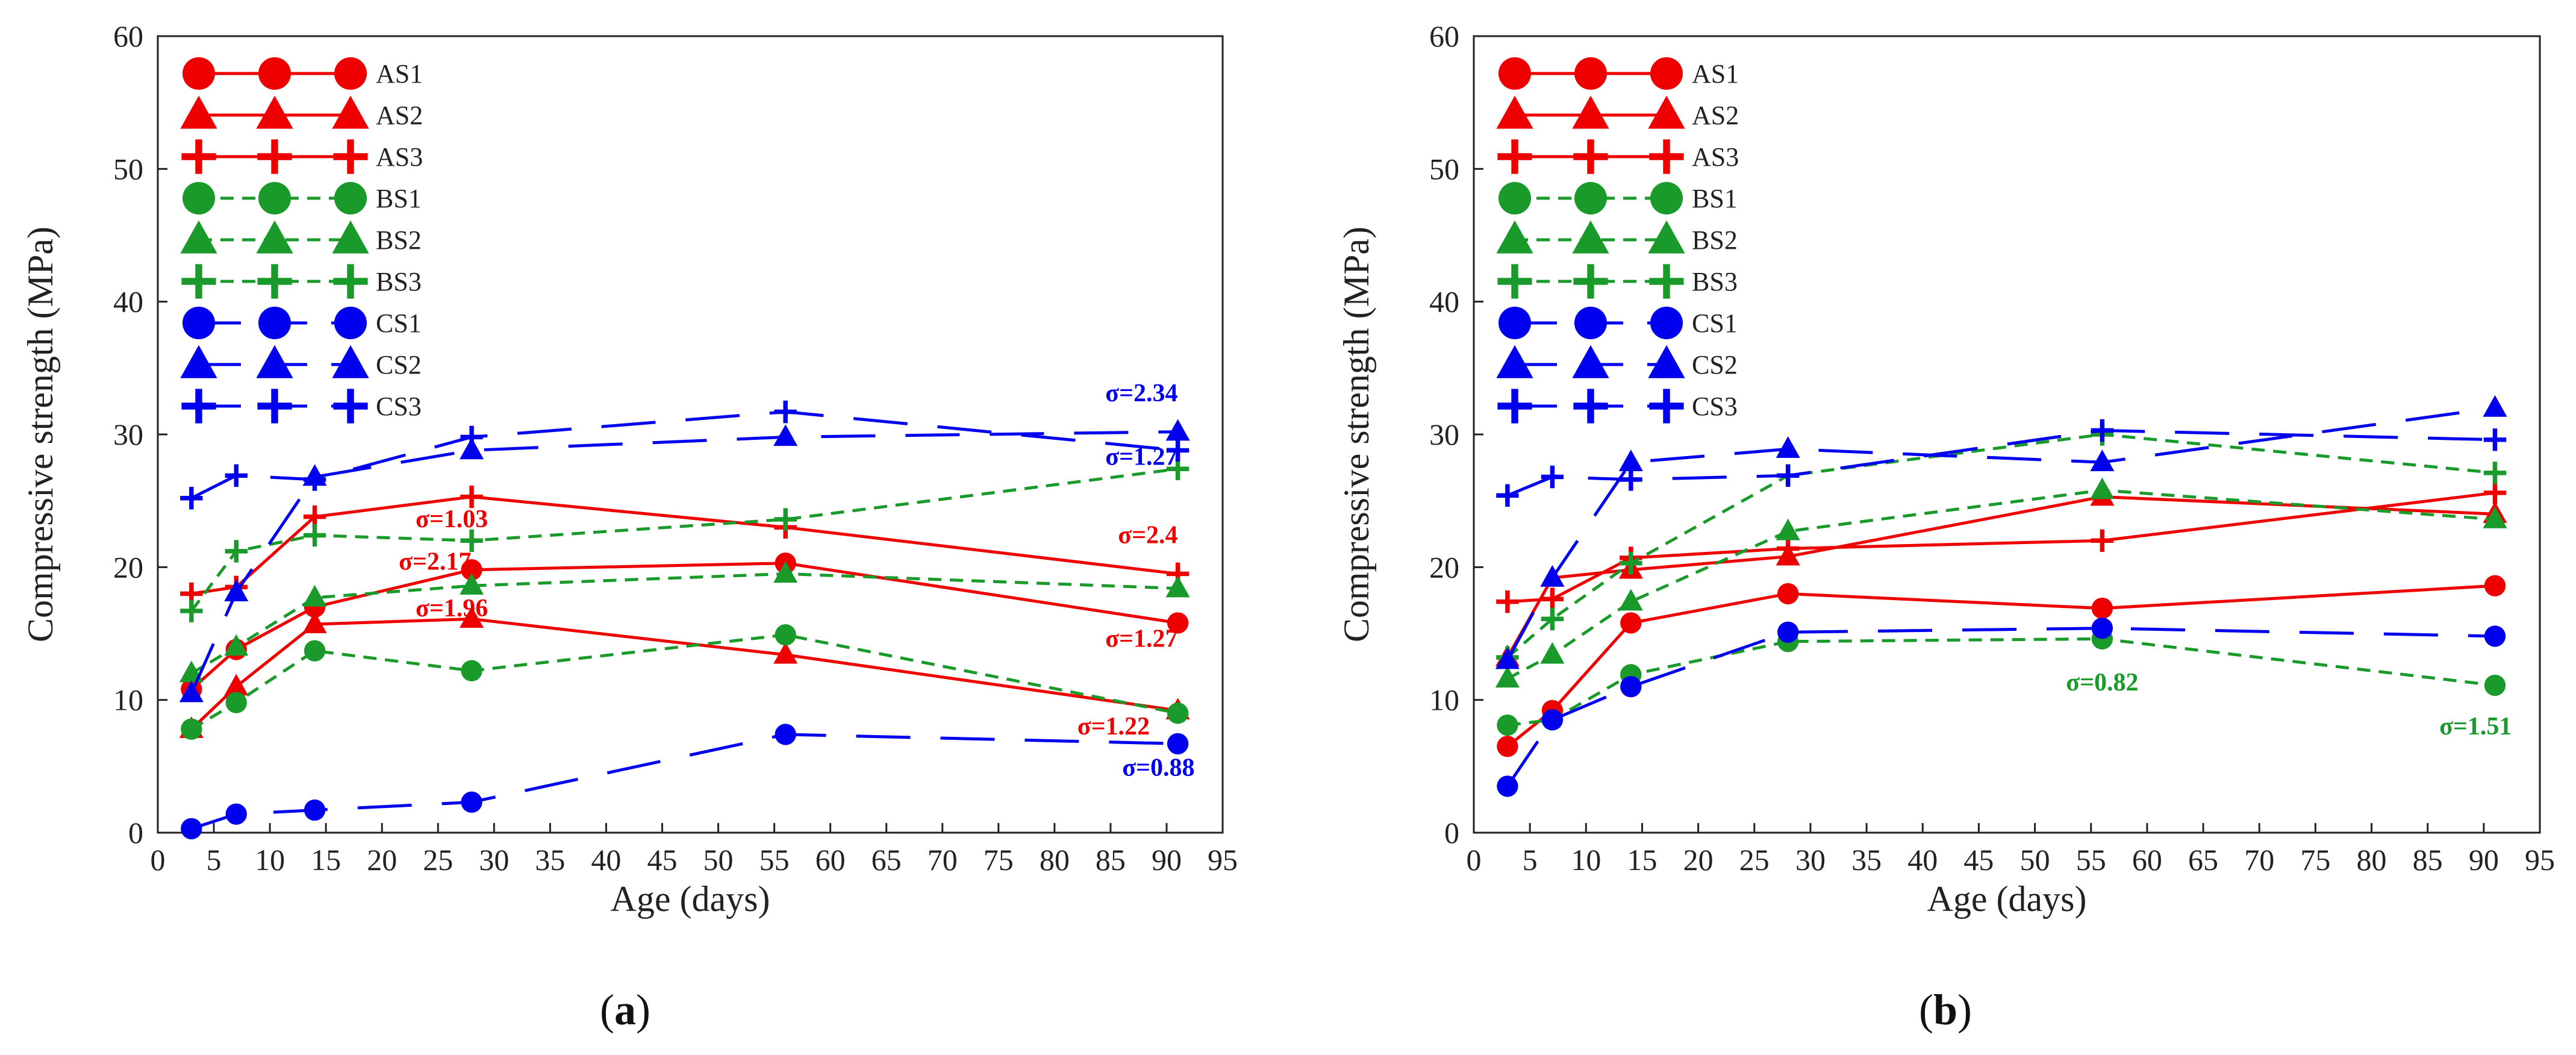 The image size is (2576, 1055). I want to click on legend-label: CS2, so click(1715, 365).